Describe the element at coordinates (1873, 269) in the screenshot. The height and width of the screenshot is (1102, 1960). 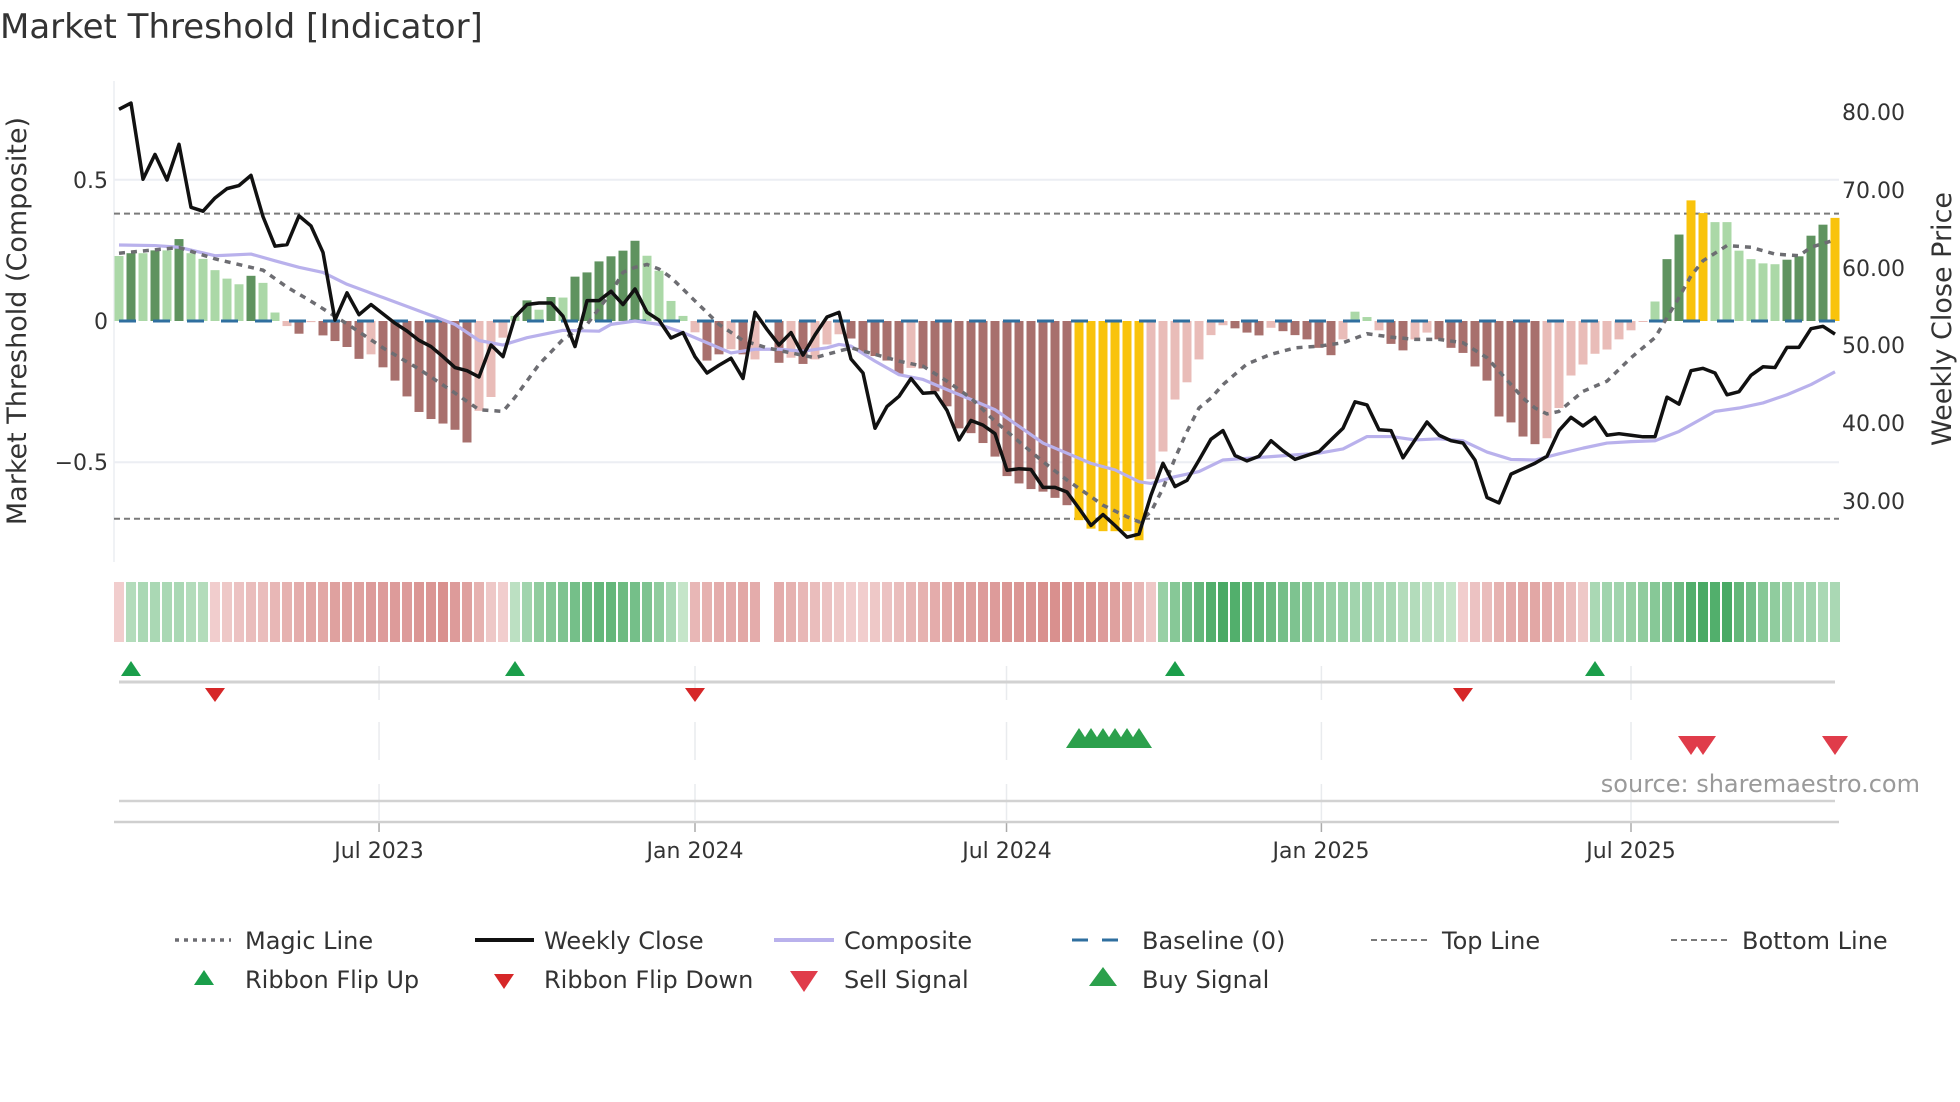
I see `y2-tick-label: 60.00` at that location.